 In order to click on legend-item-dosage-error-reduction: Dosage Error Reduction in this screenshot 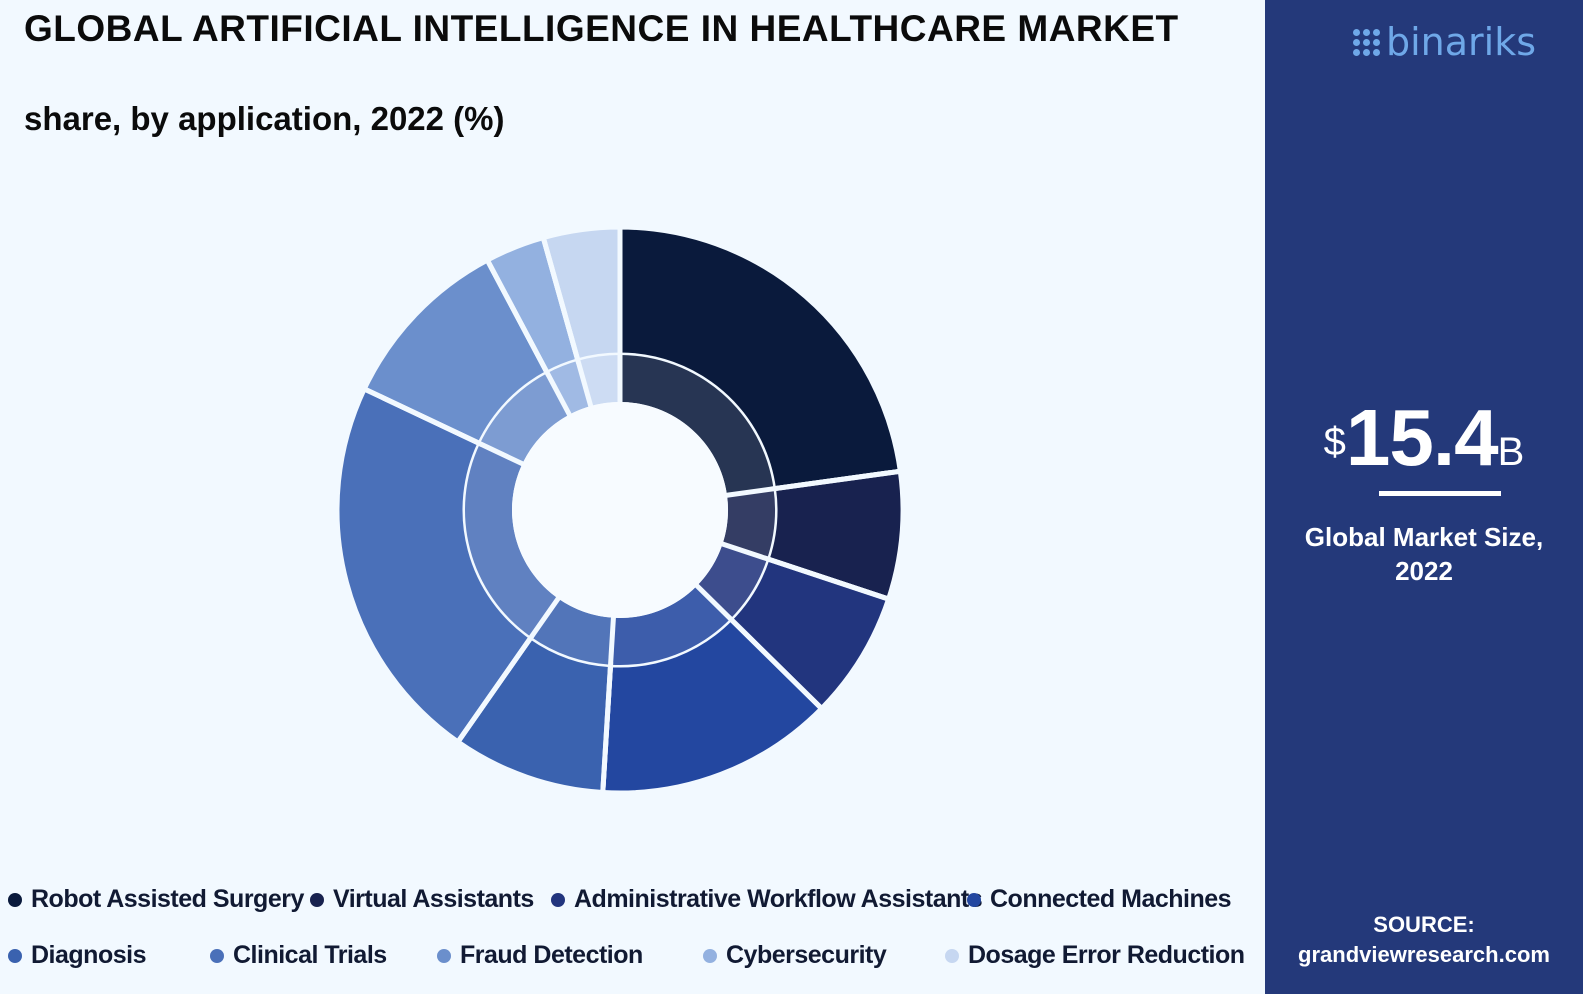, I will do `click(1095, 955)`.